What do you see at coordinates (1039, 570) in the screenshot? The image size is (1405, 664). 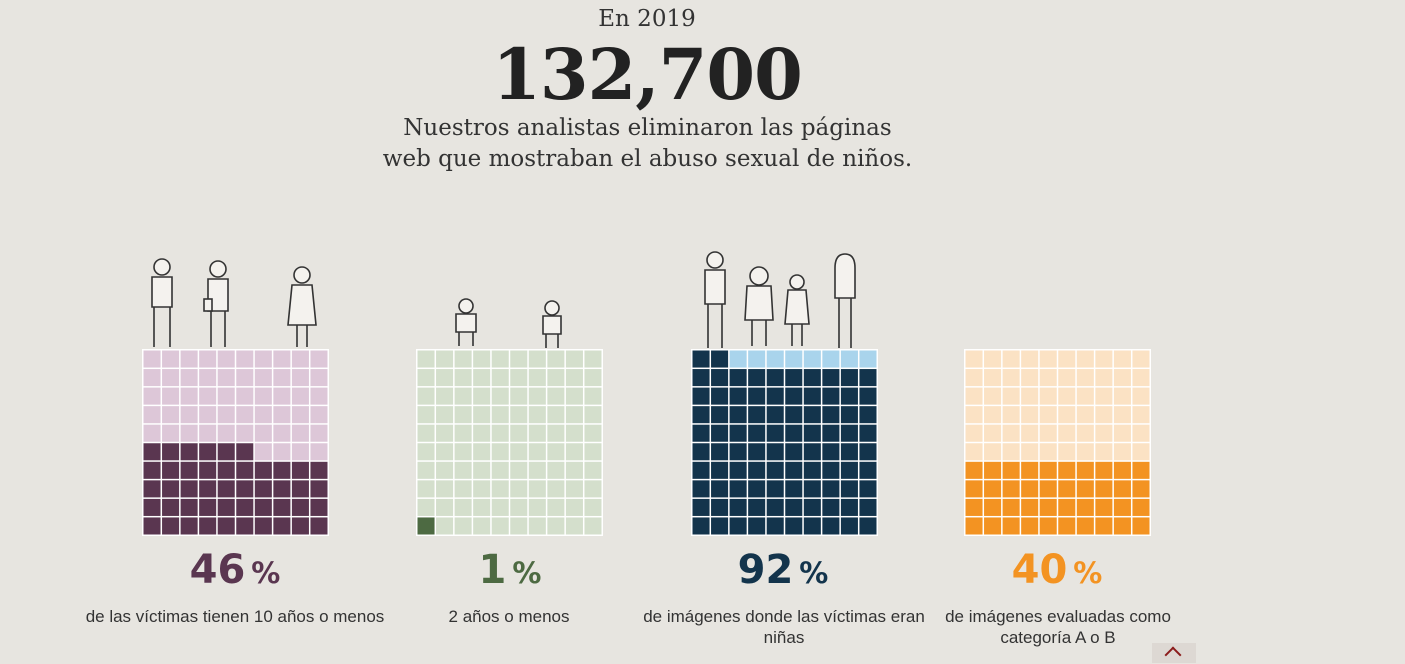 I see `percent-value: 40` at bounding box center [1039, 570].